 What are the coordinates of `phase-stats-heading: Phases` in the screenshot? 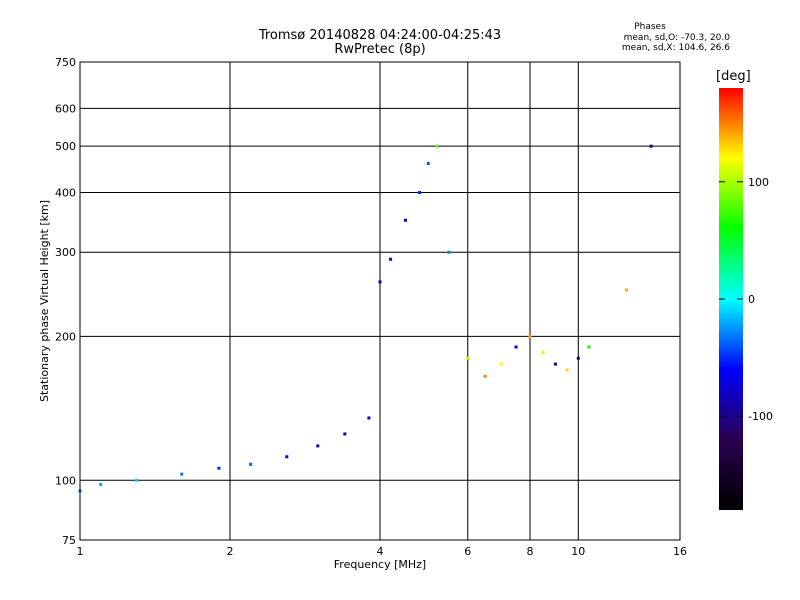 It's located at (650, 27).